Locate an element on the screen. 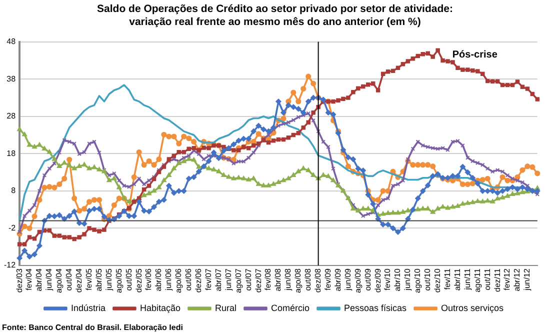 The height and width of the screenshot is (333, 550). x-tick-label: abr/06 is located at coordinates (159, 280).